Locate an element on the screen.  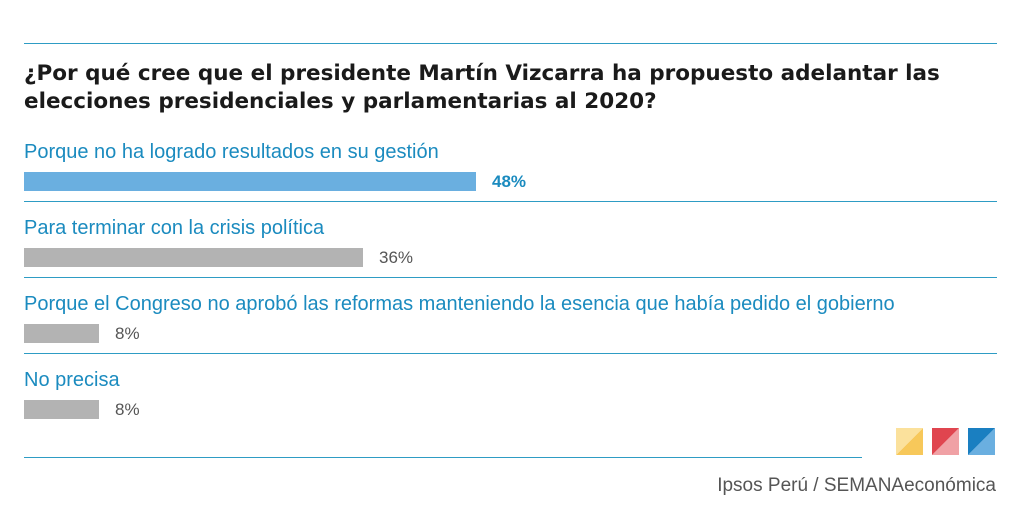
category-label: No precisa is located at coordinates (72, 380).